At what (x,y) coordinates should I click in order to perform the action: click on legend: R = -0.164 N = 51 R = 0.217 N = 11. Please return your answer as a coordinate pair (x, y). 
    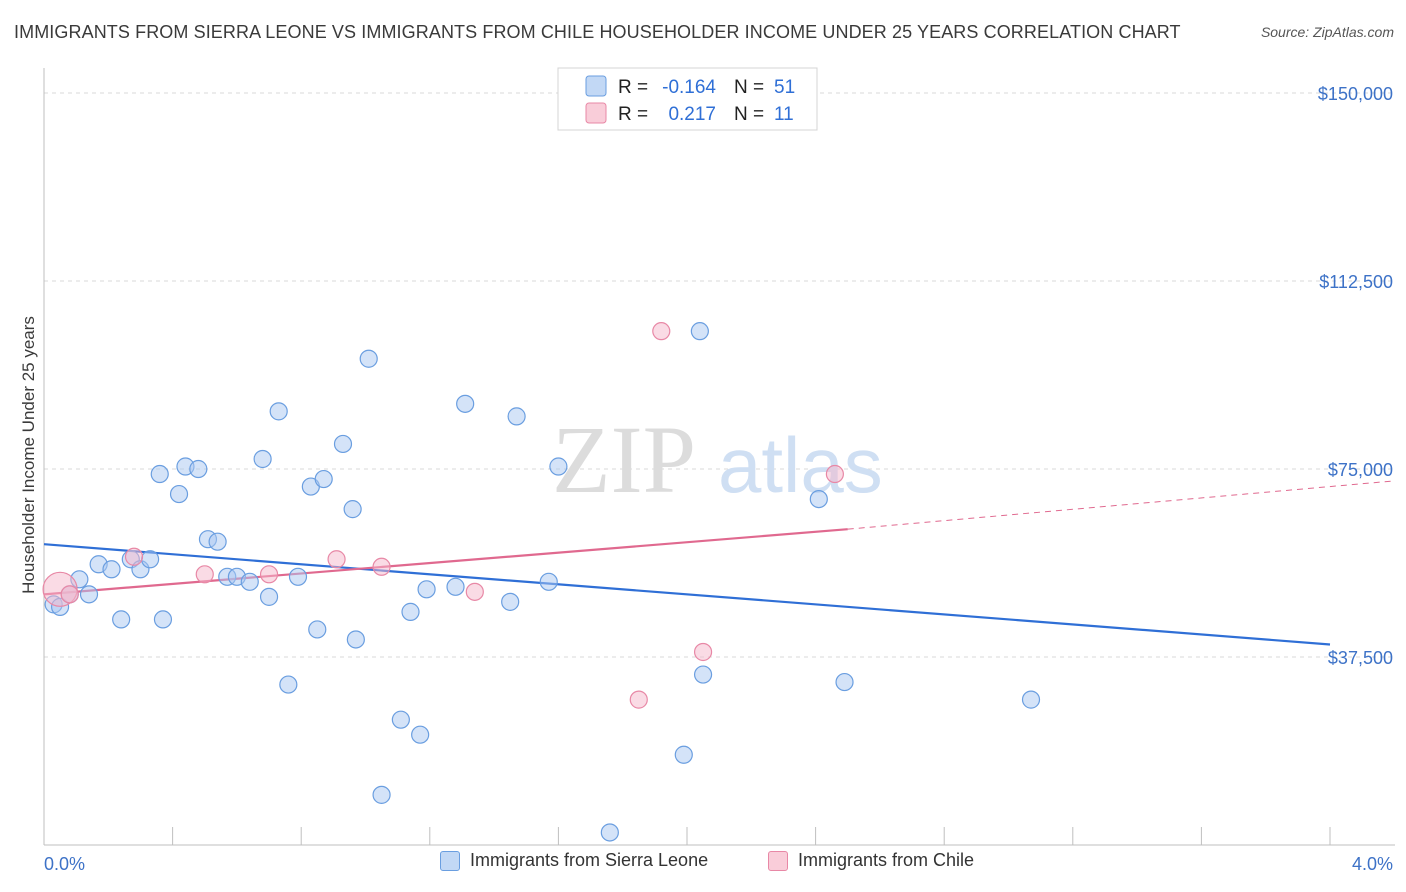
    Looking at the image, I should click on (687, 99).